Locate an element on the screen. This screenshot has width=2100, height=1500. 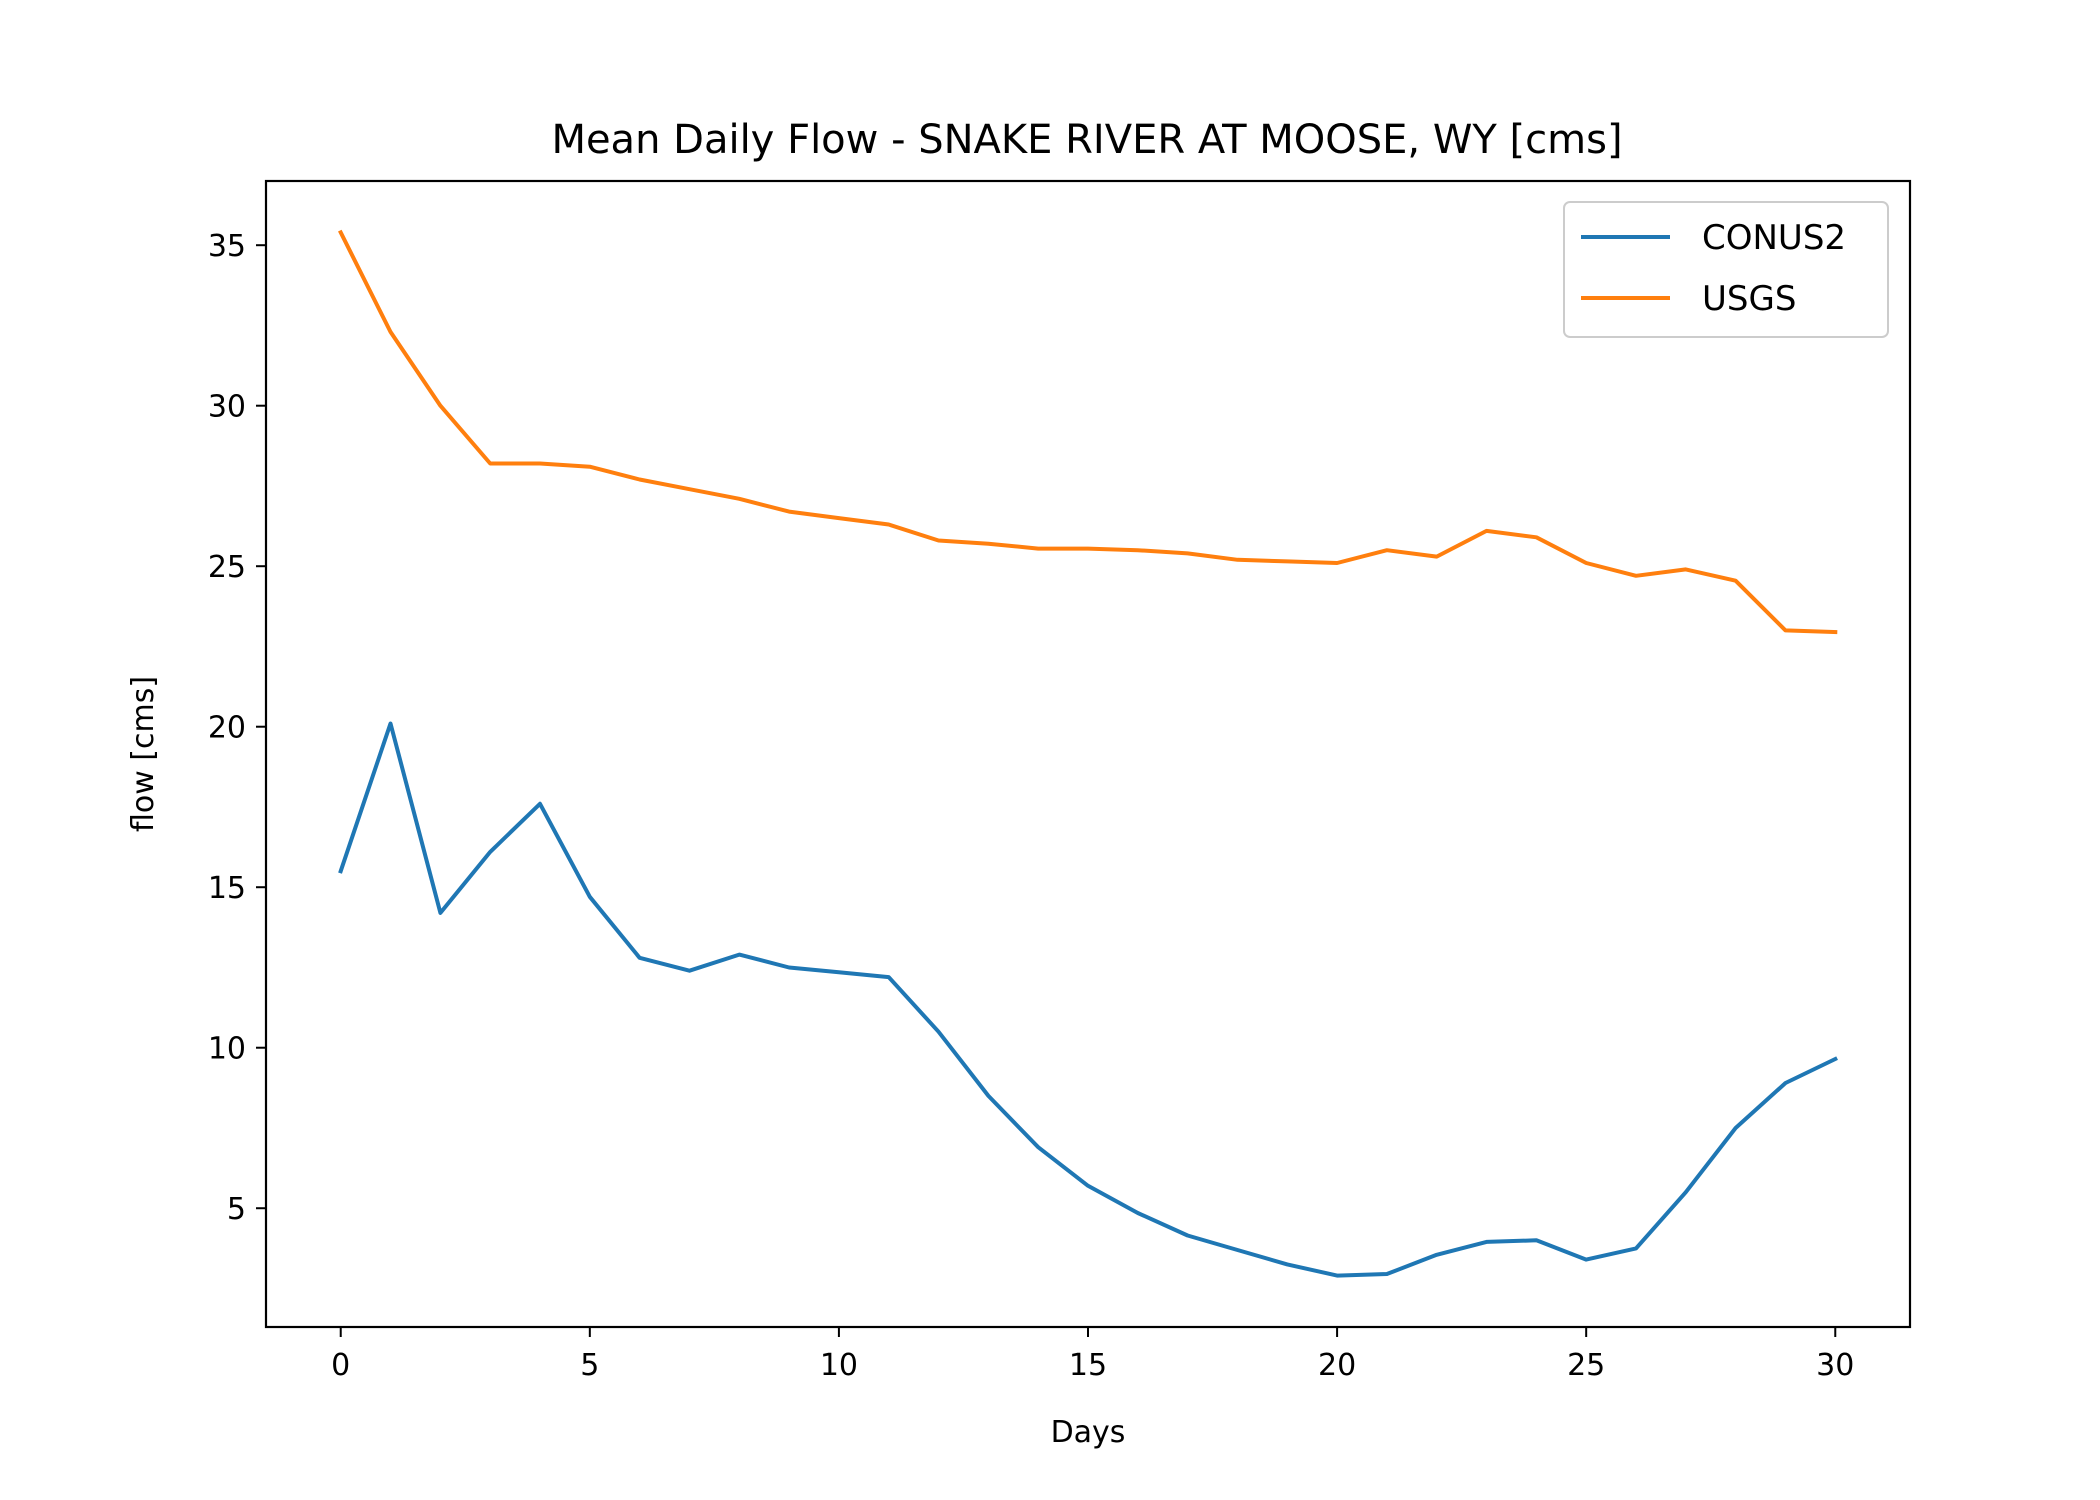
x-tick-label: 0 is located at coordinates (340, 1365).